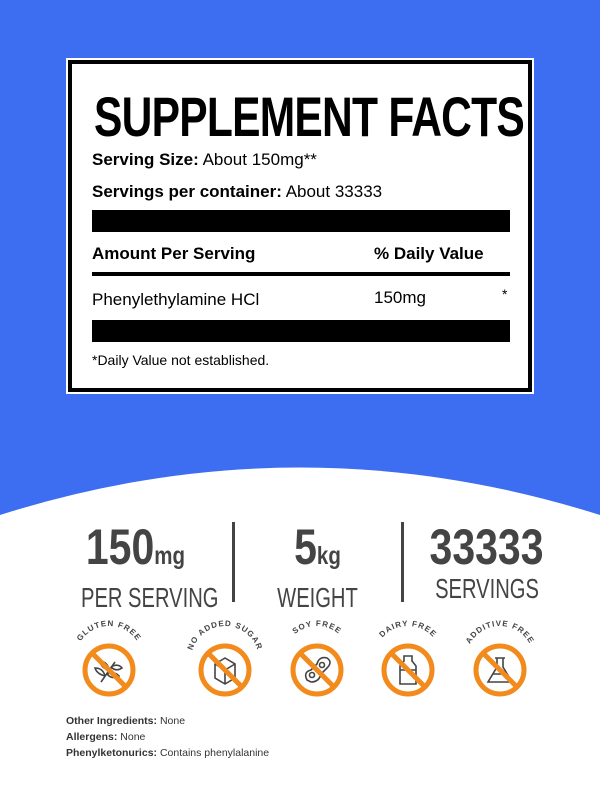  What do you see at coordinates (301, 274) in the screenshot?
I see `rule` at bounding box center [301, 274].